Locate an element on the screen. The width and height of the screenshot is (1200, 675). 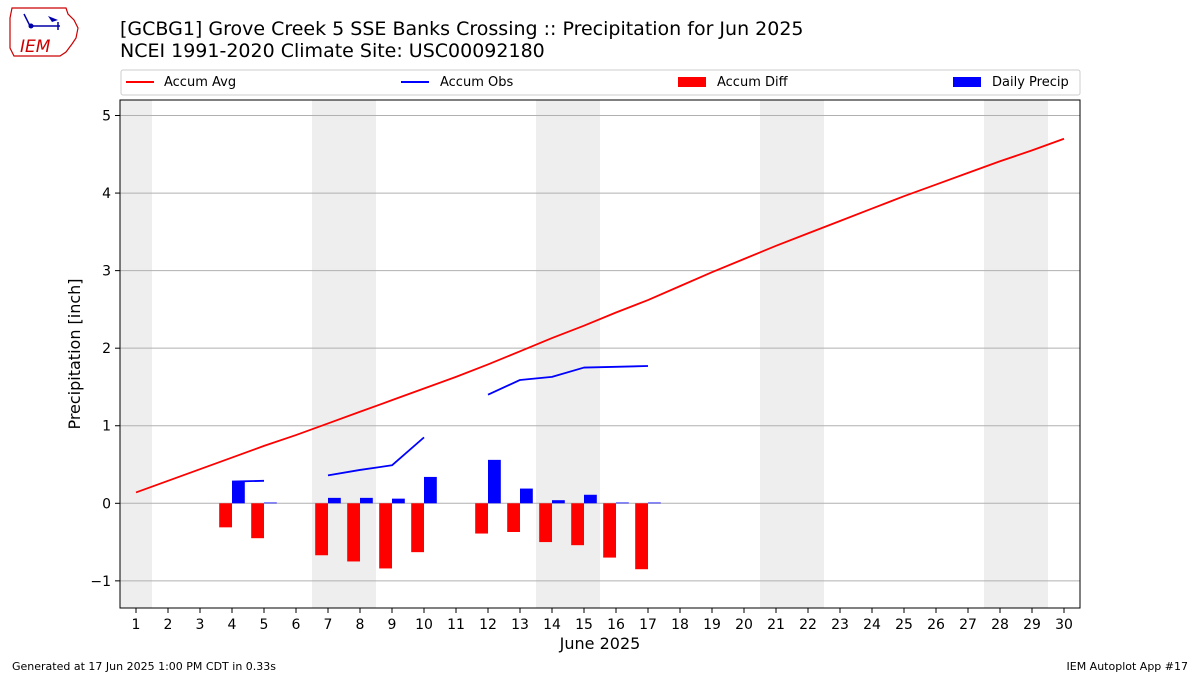
bar-series is located at coordinates (440, 514).